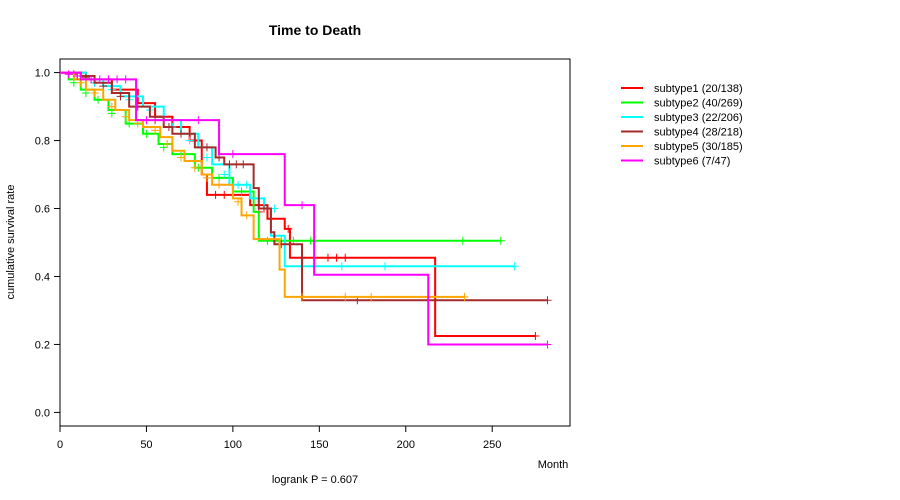 The height and width of the screenshot is (500, 900). What do you see at coordinates (146, 445) in the screenshot?
I see `x-tick-label: 50` at bounding box center [146, 445].